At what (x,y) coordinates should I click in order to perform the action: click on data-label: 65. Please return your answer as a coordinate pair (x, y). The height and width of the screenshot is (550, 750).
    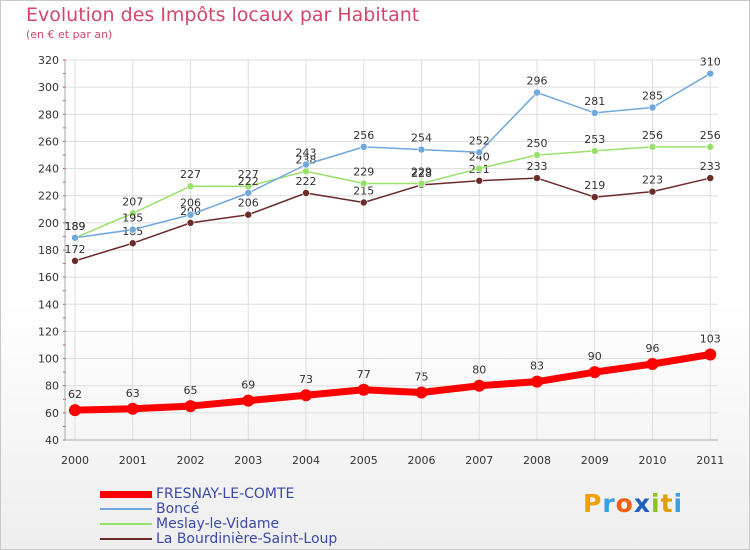
    Looking at the image, I should click on (191, 390).